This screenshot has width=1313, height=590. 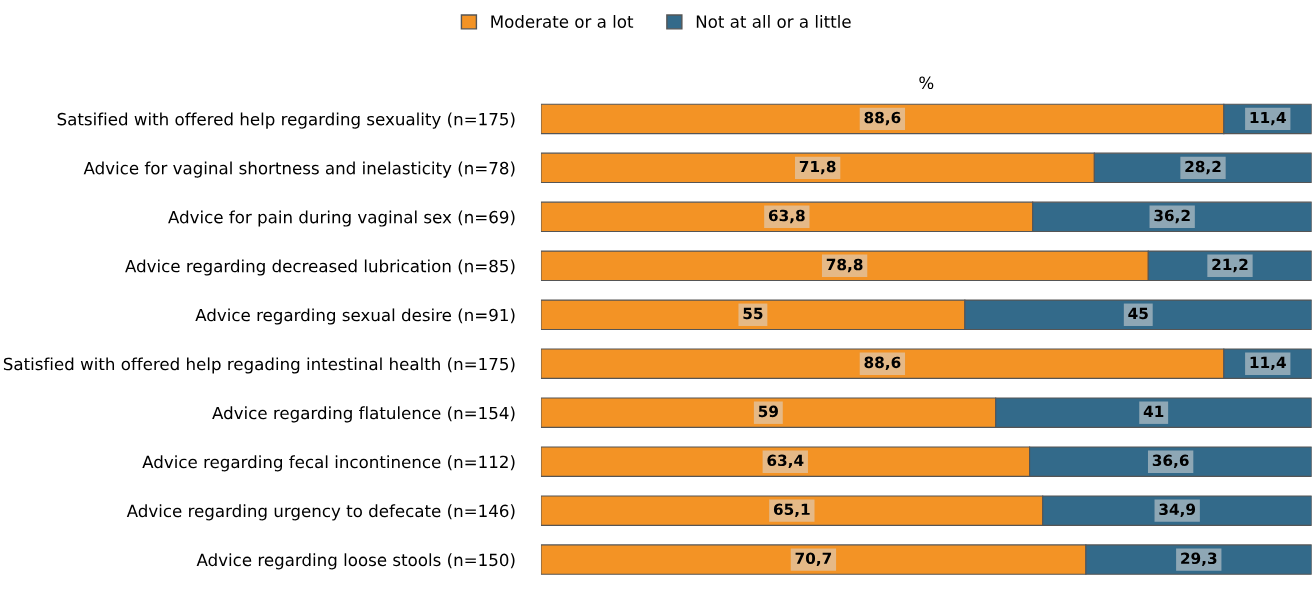 What do you see at coordinates (259, 365) in the screenshot?
I see `y-tick-label: Satisfied with offered help regading intestinal health (n=175)` at bounding box center [259, 365].